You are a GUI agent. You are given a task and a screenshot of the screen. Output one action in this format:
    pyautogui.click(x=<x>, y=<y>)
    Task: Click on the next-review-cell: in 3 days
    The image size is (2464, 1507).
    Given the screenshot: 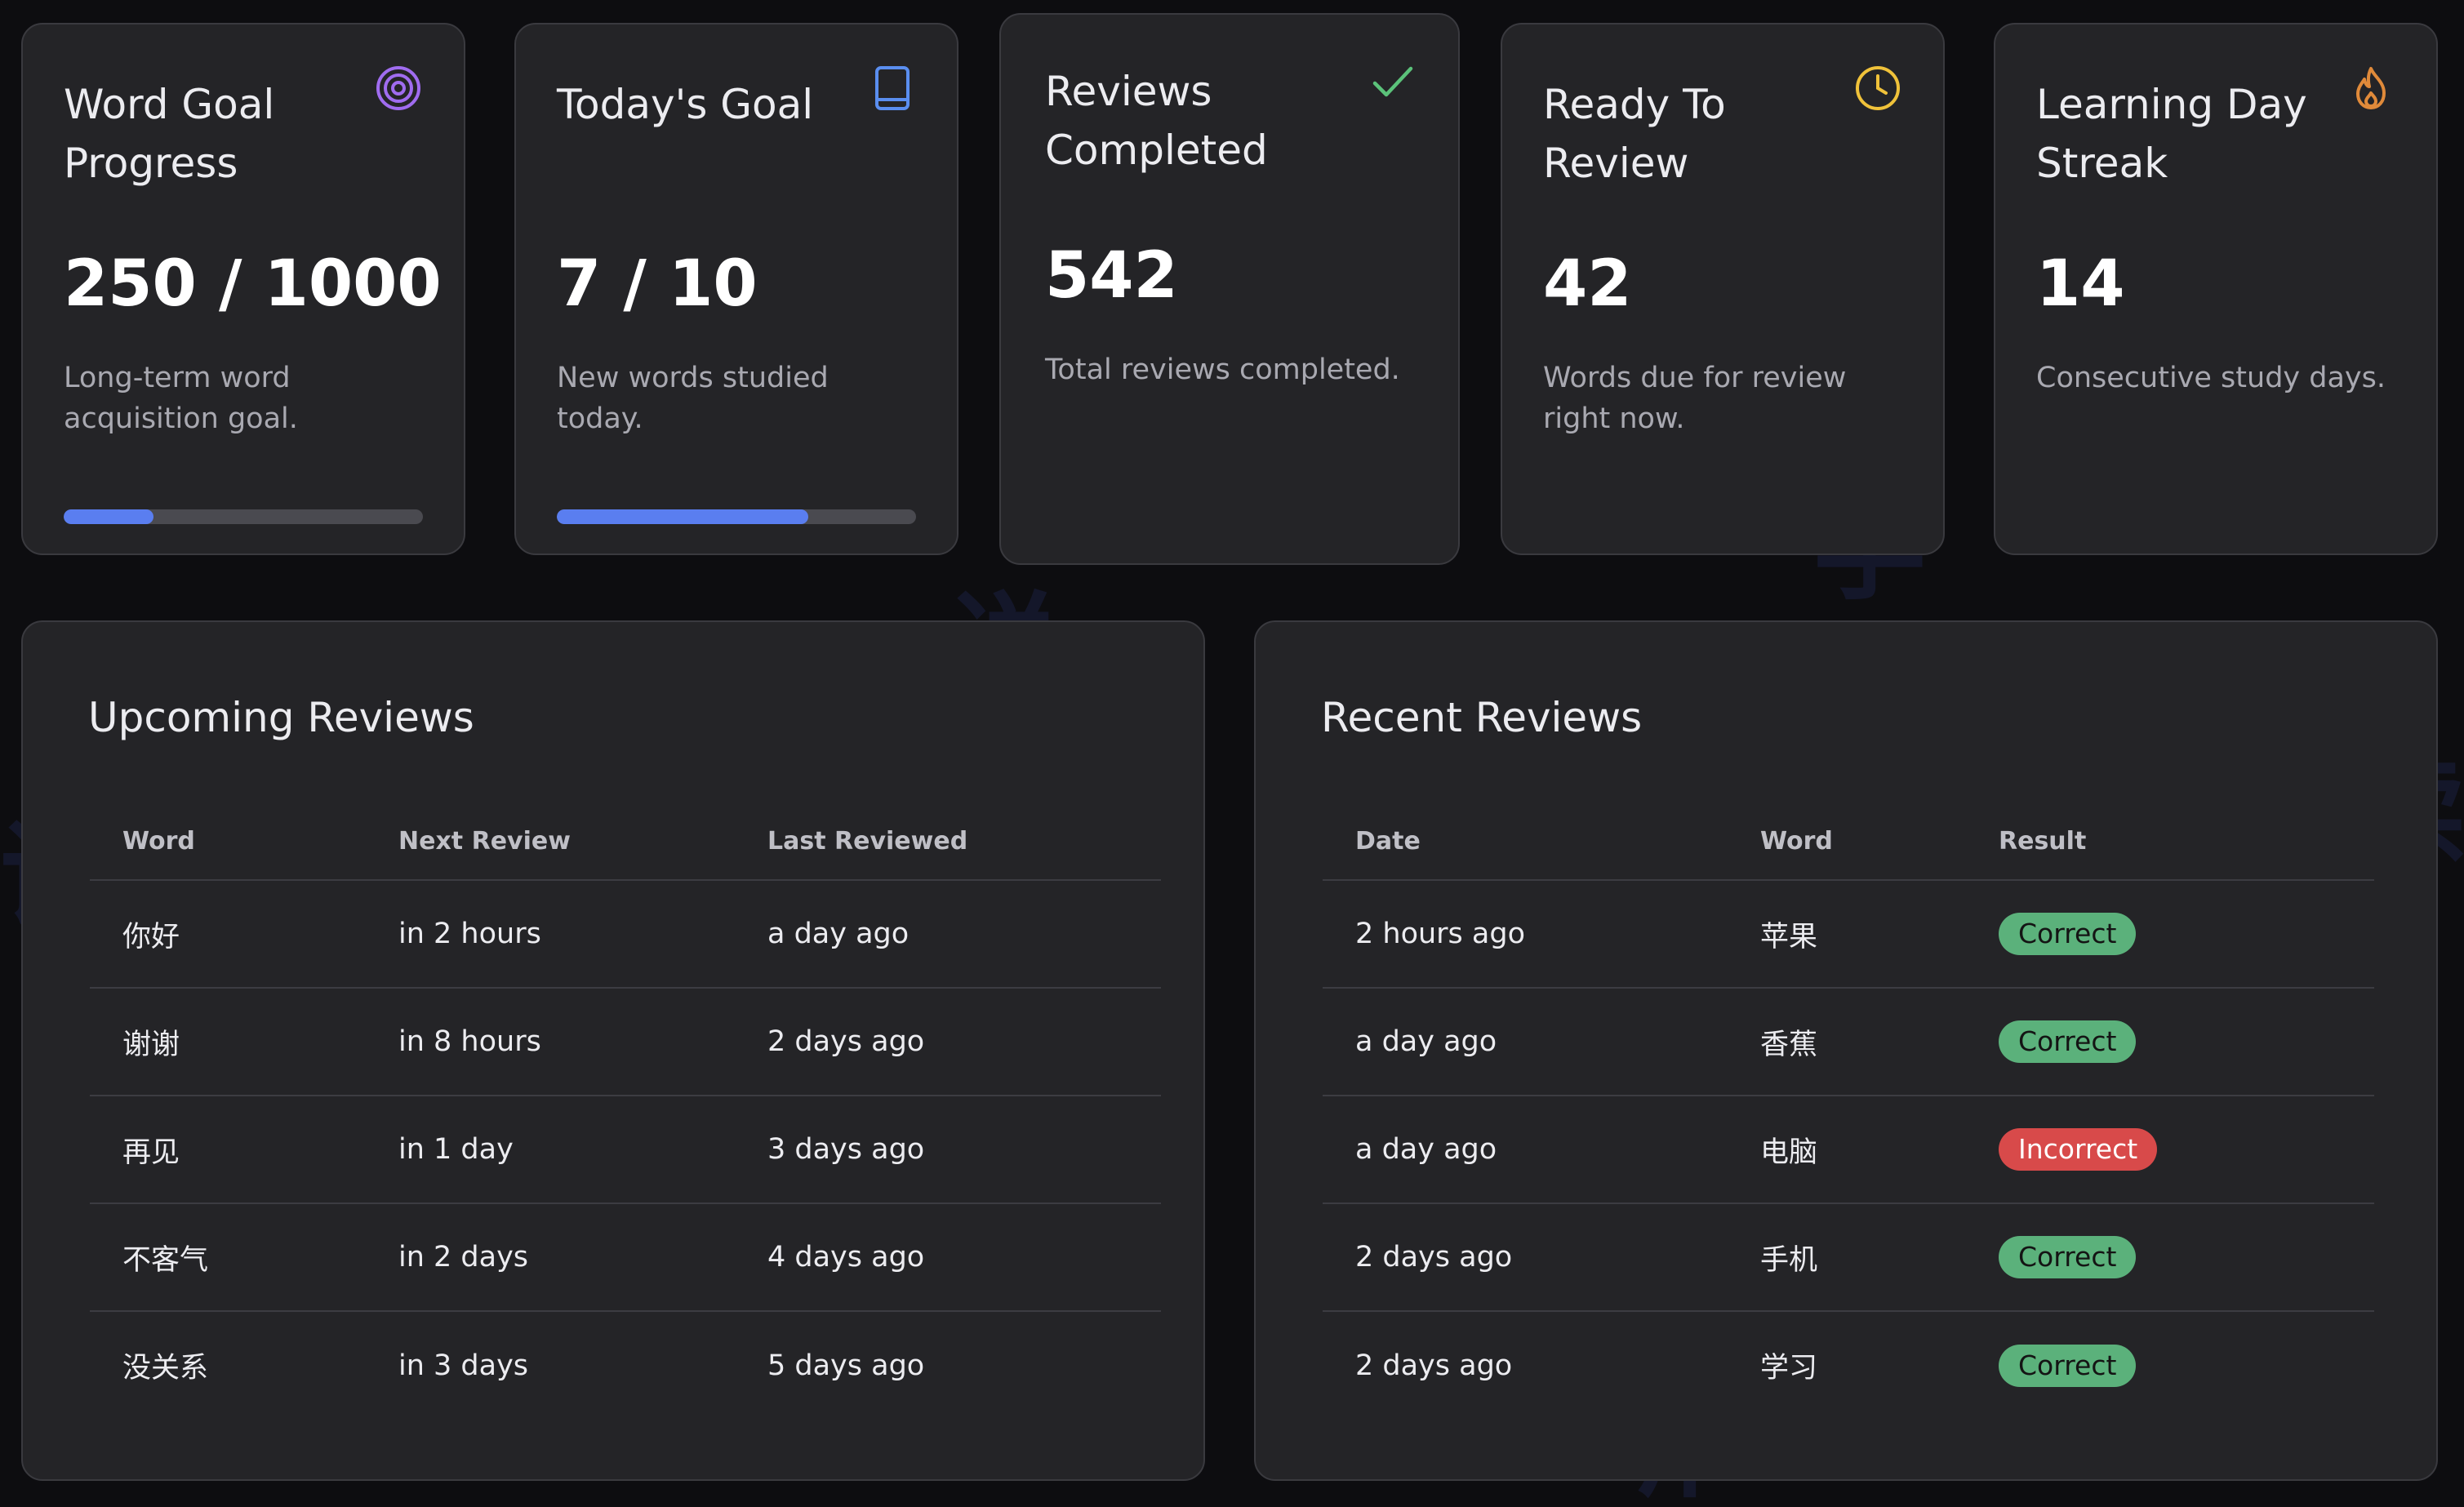 What is the action you would take?
    pyautogui.click(x=463, y=1365)
    